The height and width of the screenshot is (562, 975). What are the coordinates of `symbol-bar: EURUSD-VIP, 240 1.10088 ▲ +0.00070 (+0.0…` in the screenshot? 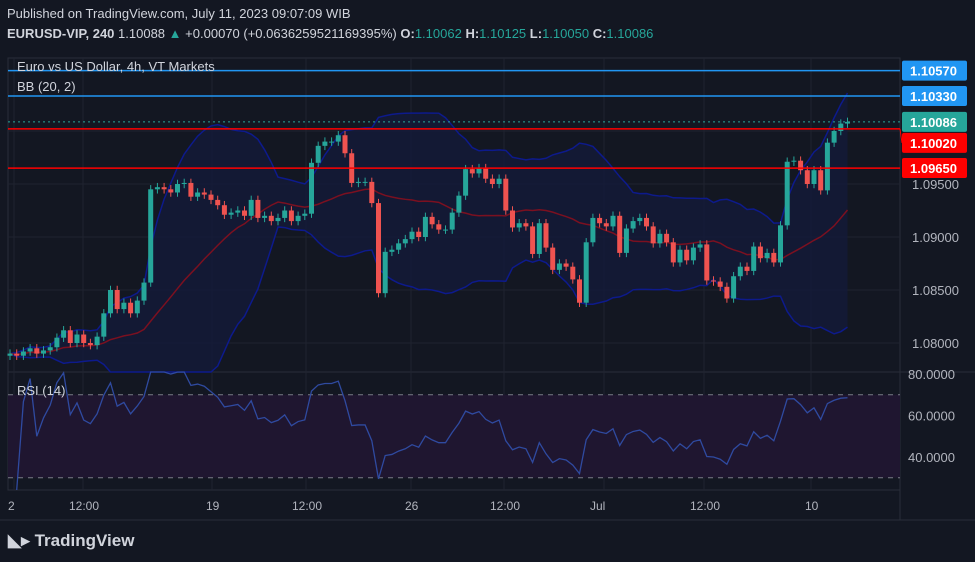 It's located at (330, 33).